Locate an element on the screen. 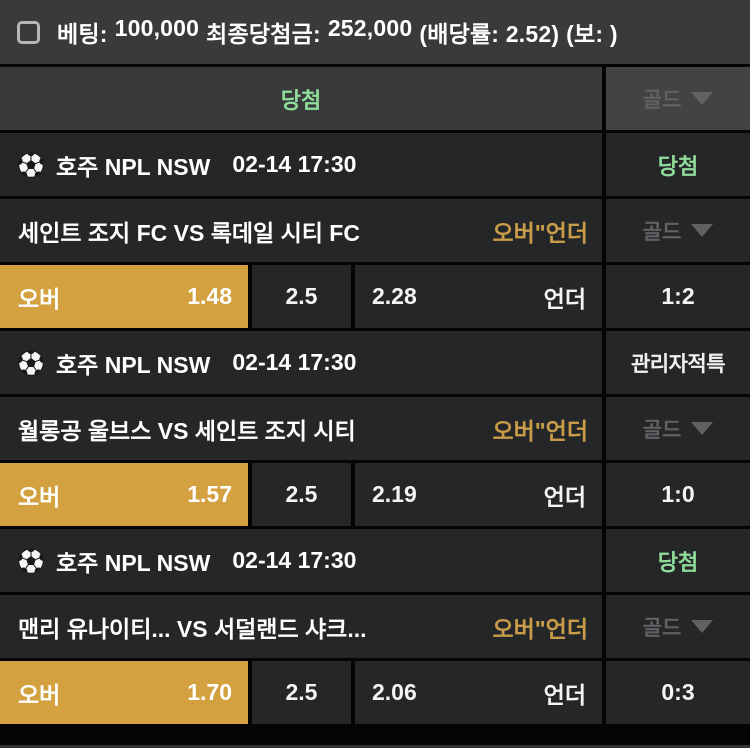  match-odds-row: 오버 1.48 2.5 2.28 언더 1:2 is located at coordinates (375, 296).